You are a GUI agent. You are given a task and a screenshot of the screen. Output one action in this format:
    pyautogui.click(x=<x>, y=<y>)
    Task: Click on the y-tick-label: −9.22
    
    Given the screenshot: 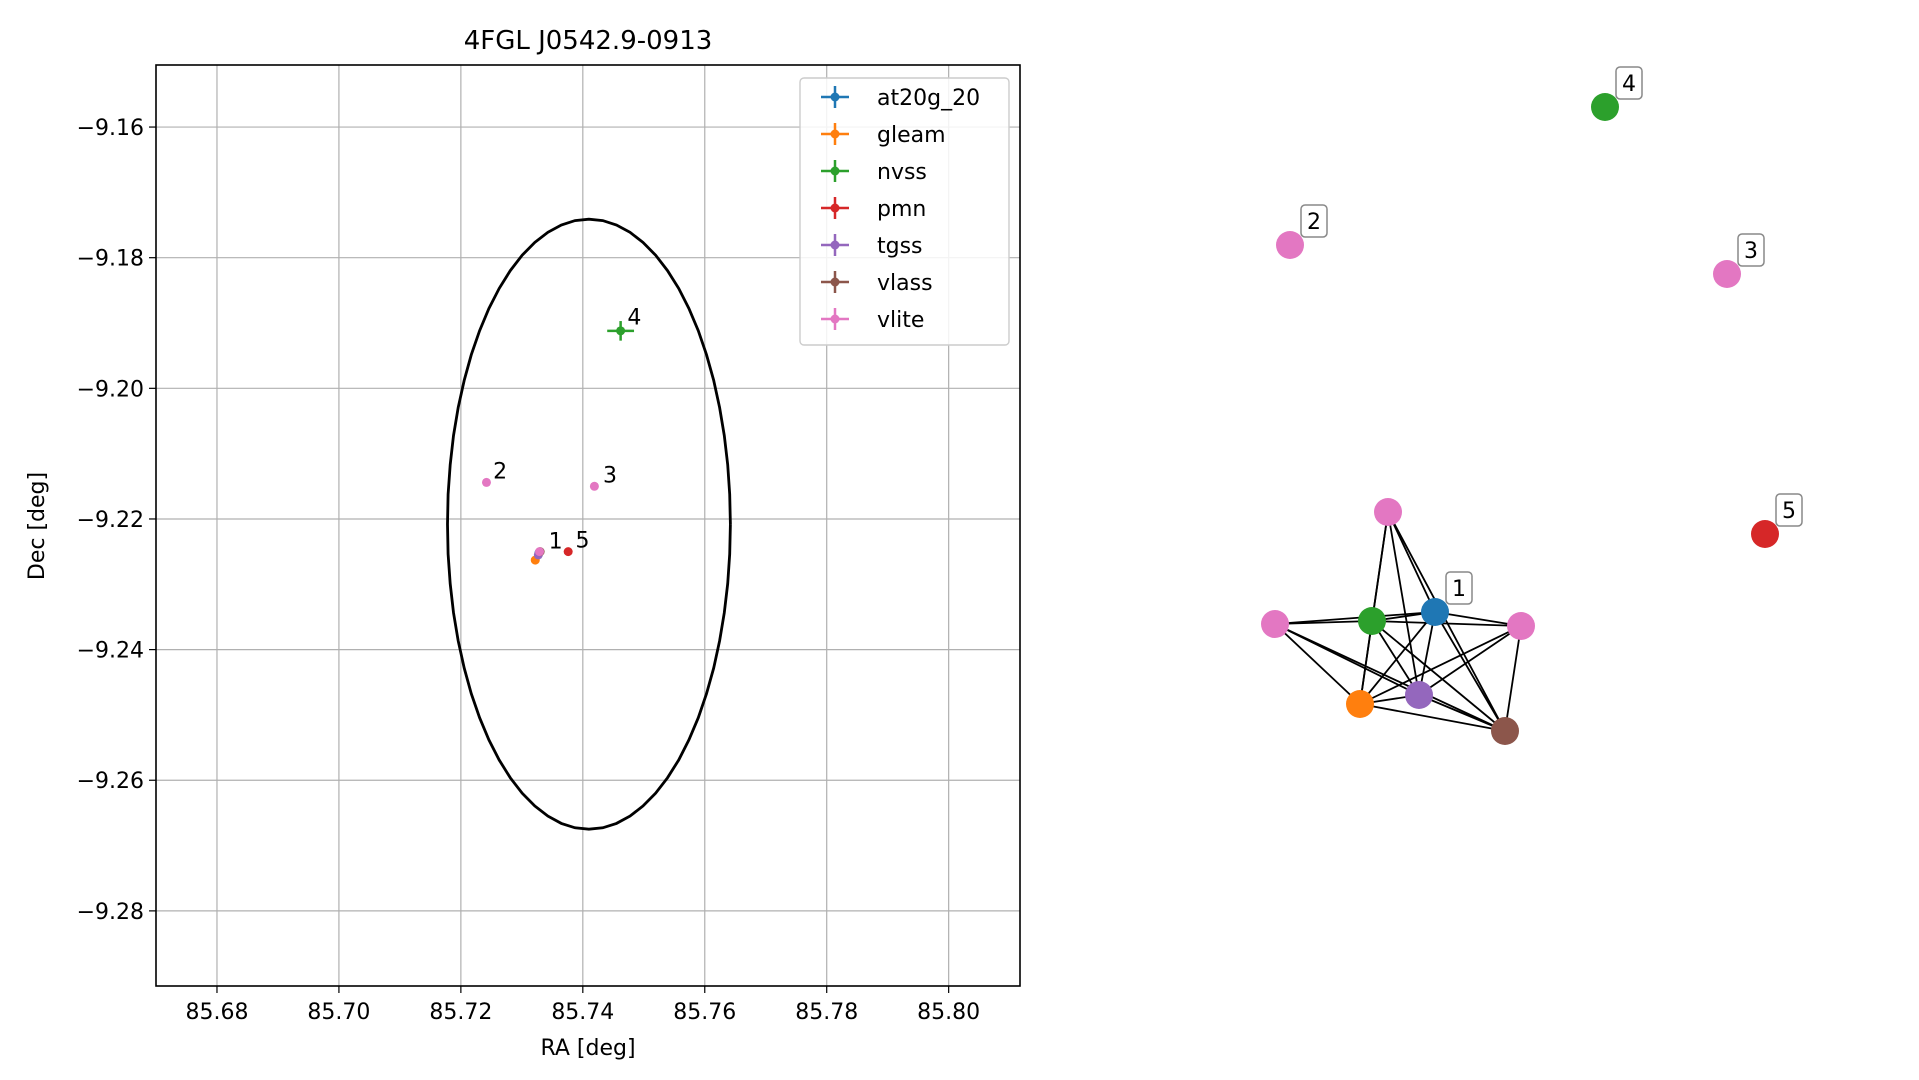 What is the action you would take?
    pyautogui.click(x=110, y=520)
    